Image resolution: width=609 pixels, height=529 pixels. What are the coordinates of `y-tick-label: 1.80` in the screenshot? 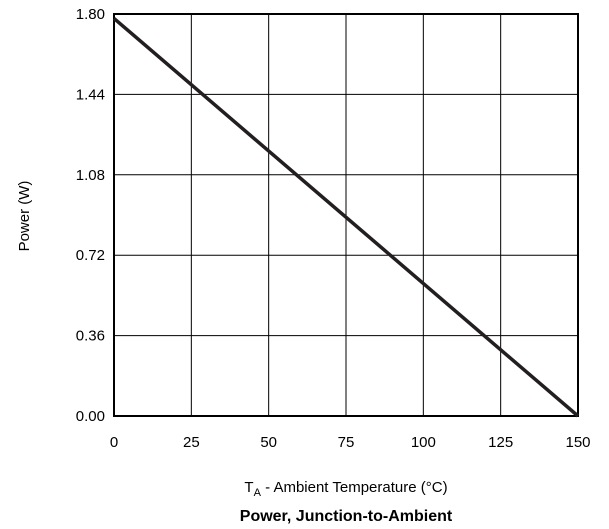 It's located at (90, 14).